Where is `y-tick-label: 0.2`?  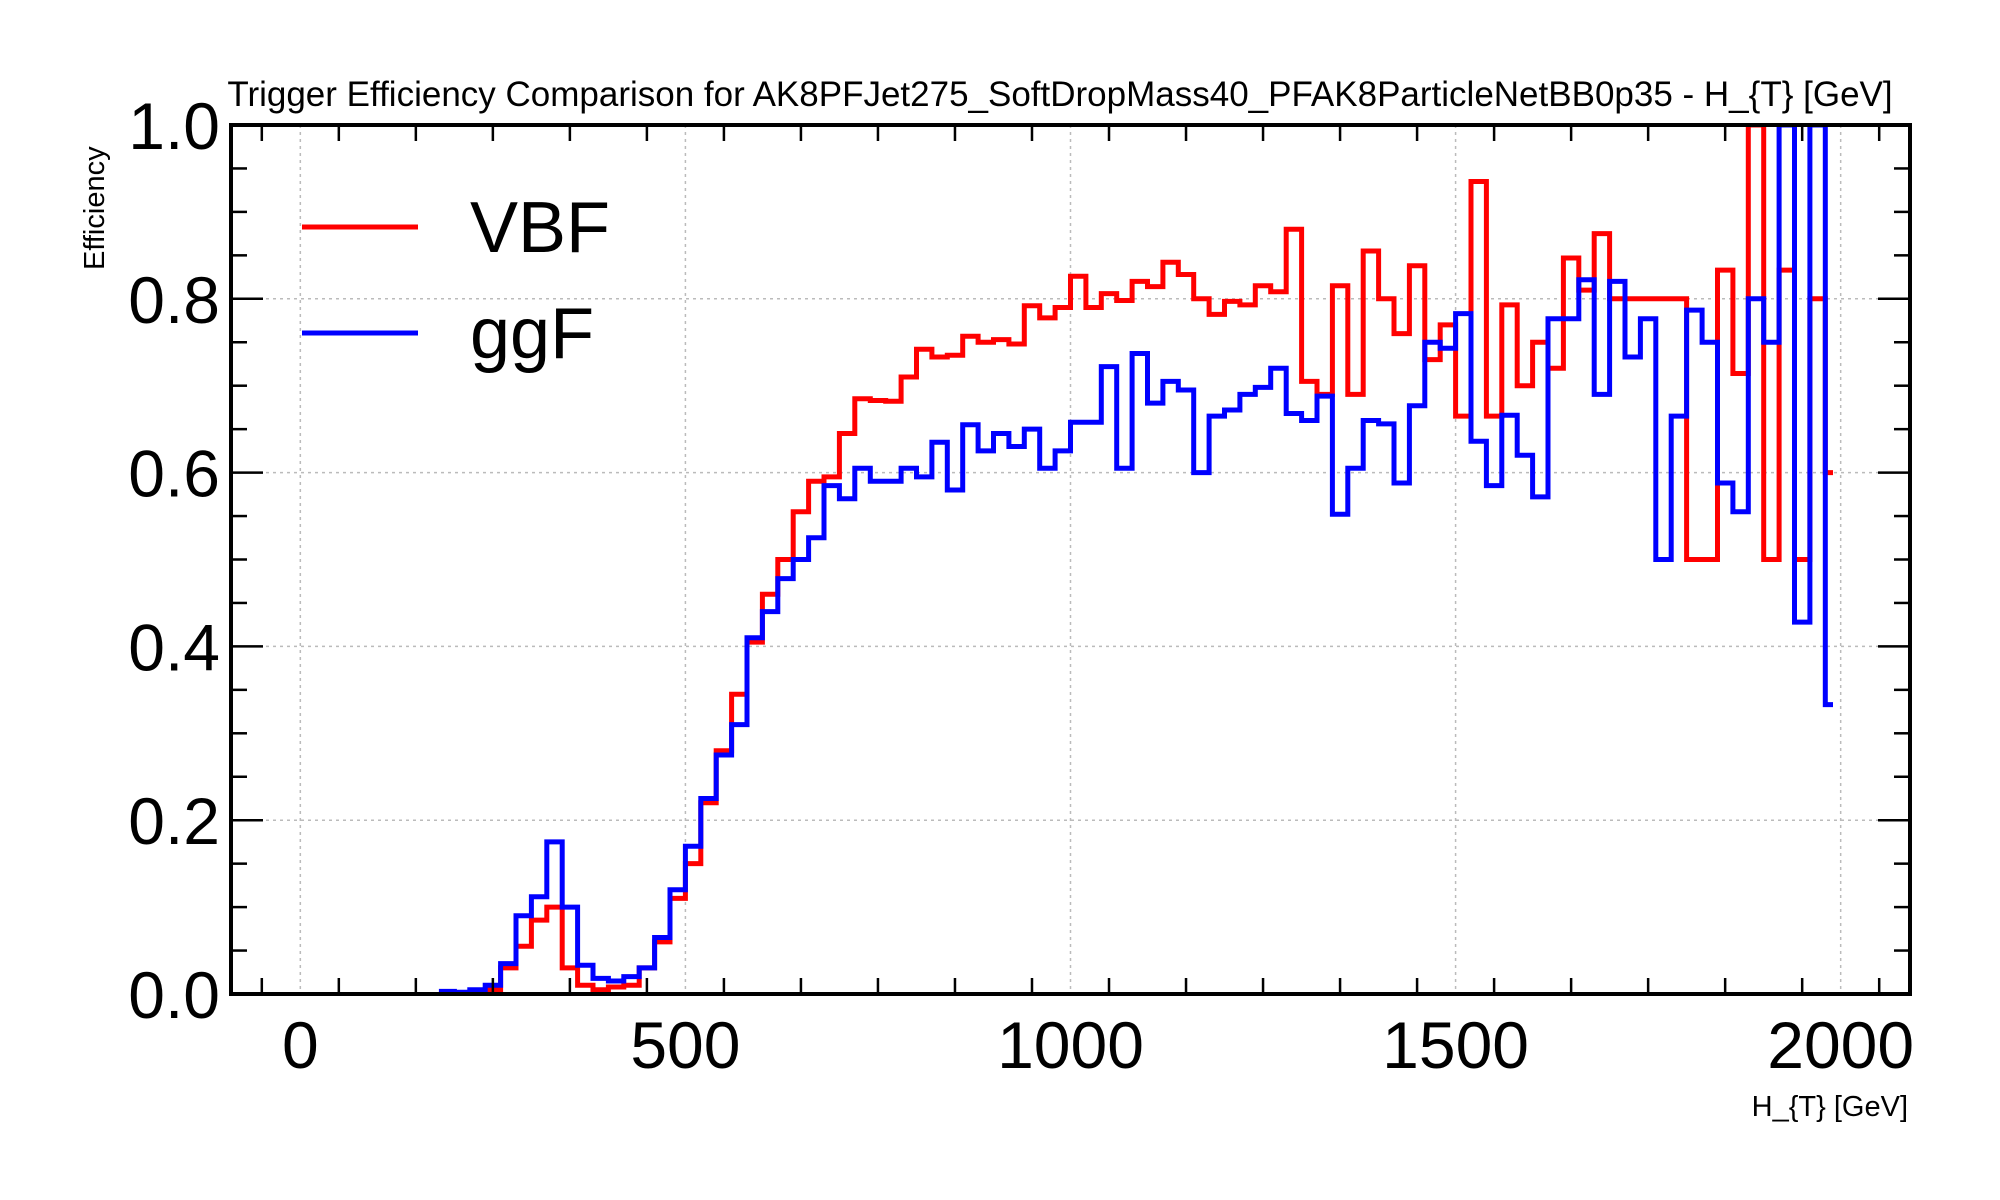 y-tick-label: 0.2 is located at coordinates (174, 821).